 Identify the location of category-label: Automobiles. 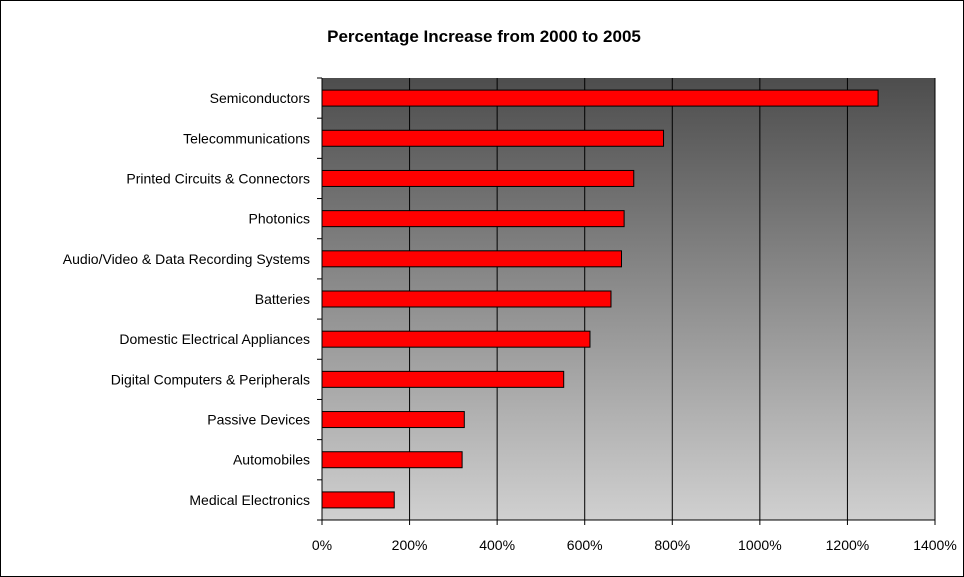
(271, 460).